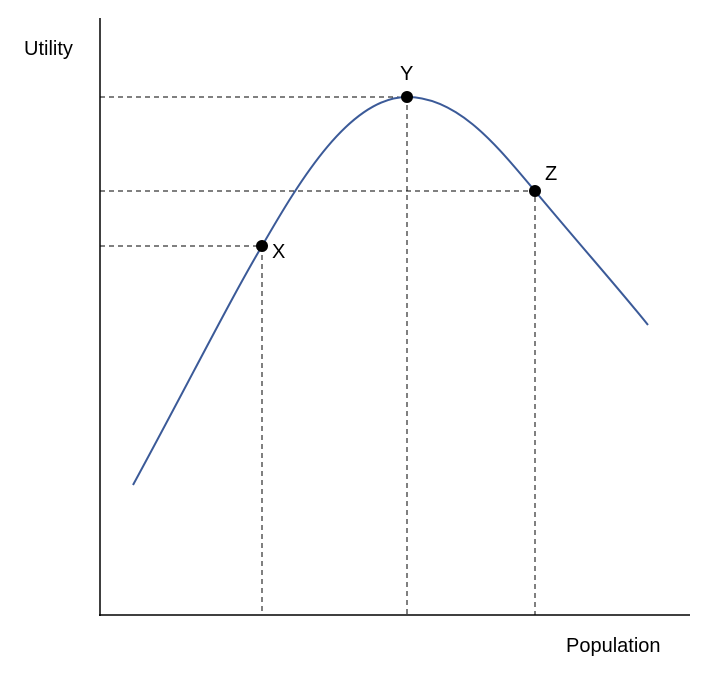  What do you see at coordinates (407, 97) in the screenshot?
I see `point-y` at bounding box center [407, 97].